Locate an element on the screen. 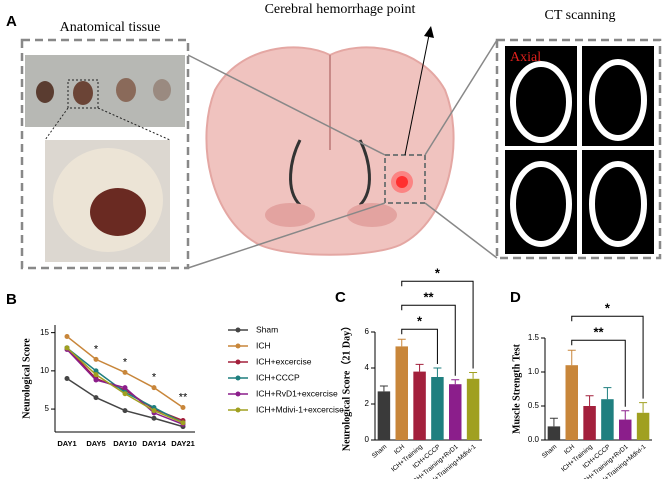 The image size is (669, 479). y-axis-label: Neurological Score is located at coordinates (26, 378).